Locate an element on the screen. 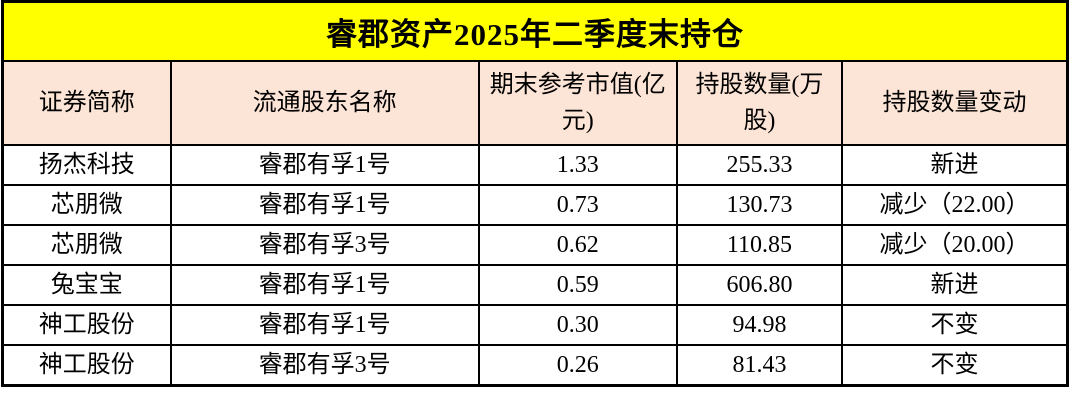  table-row: 兔宝宝 睿郡有孚1号 0.59 606.80 新进 is located at coordinates (535, 285).